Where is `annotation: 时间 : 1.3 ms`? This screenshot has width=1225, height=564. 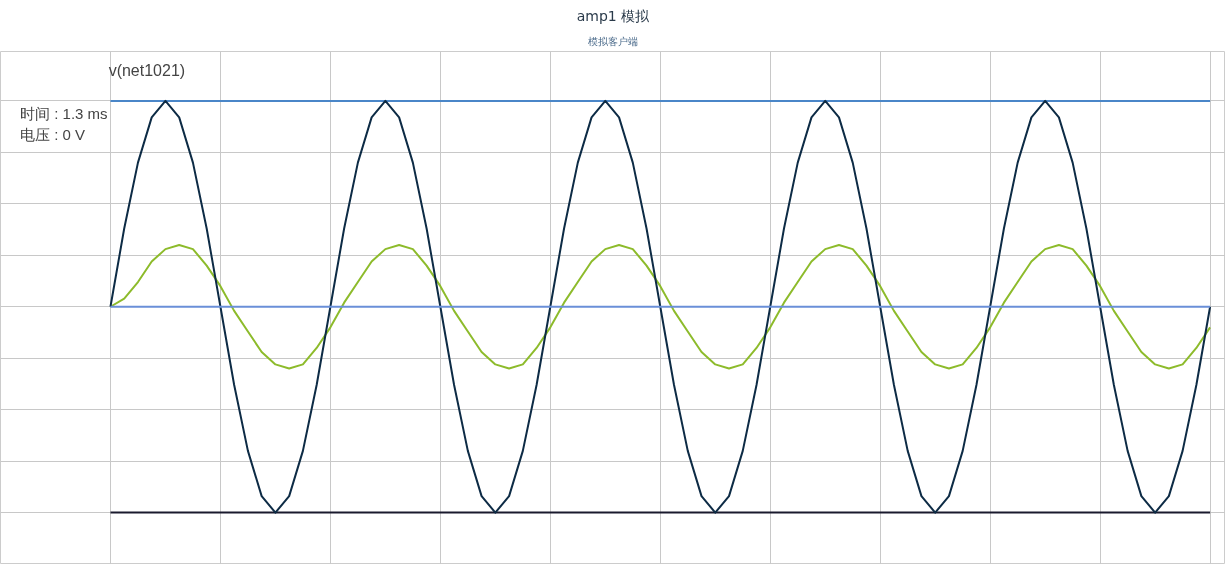
annotation: 时间 : 1.3 ms is located at coordinates (64, 114).